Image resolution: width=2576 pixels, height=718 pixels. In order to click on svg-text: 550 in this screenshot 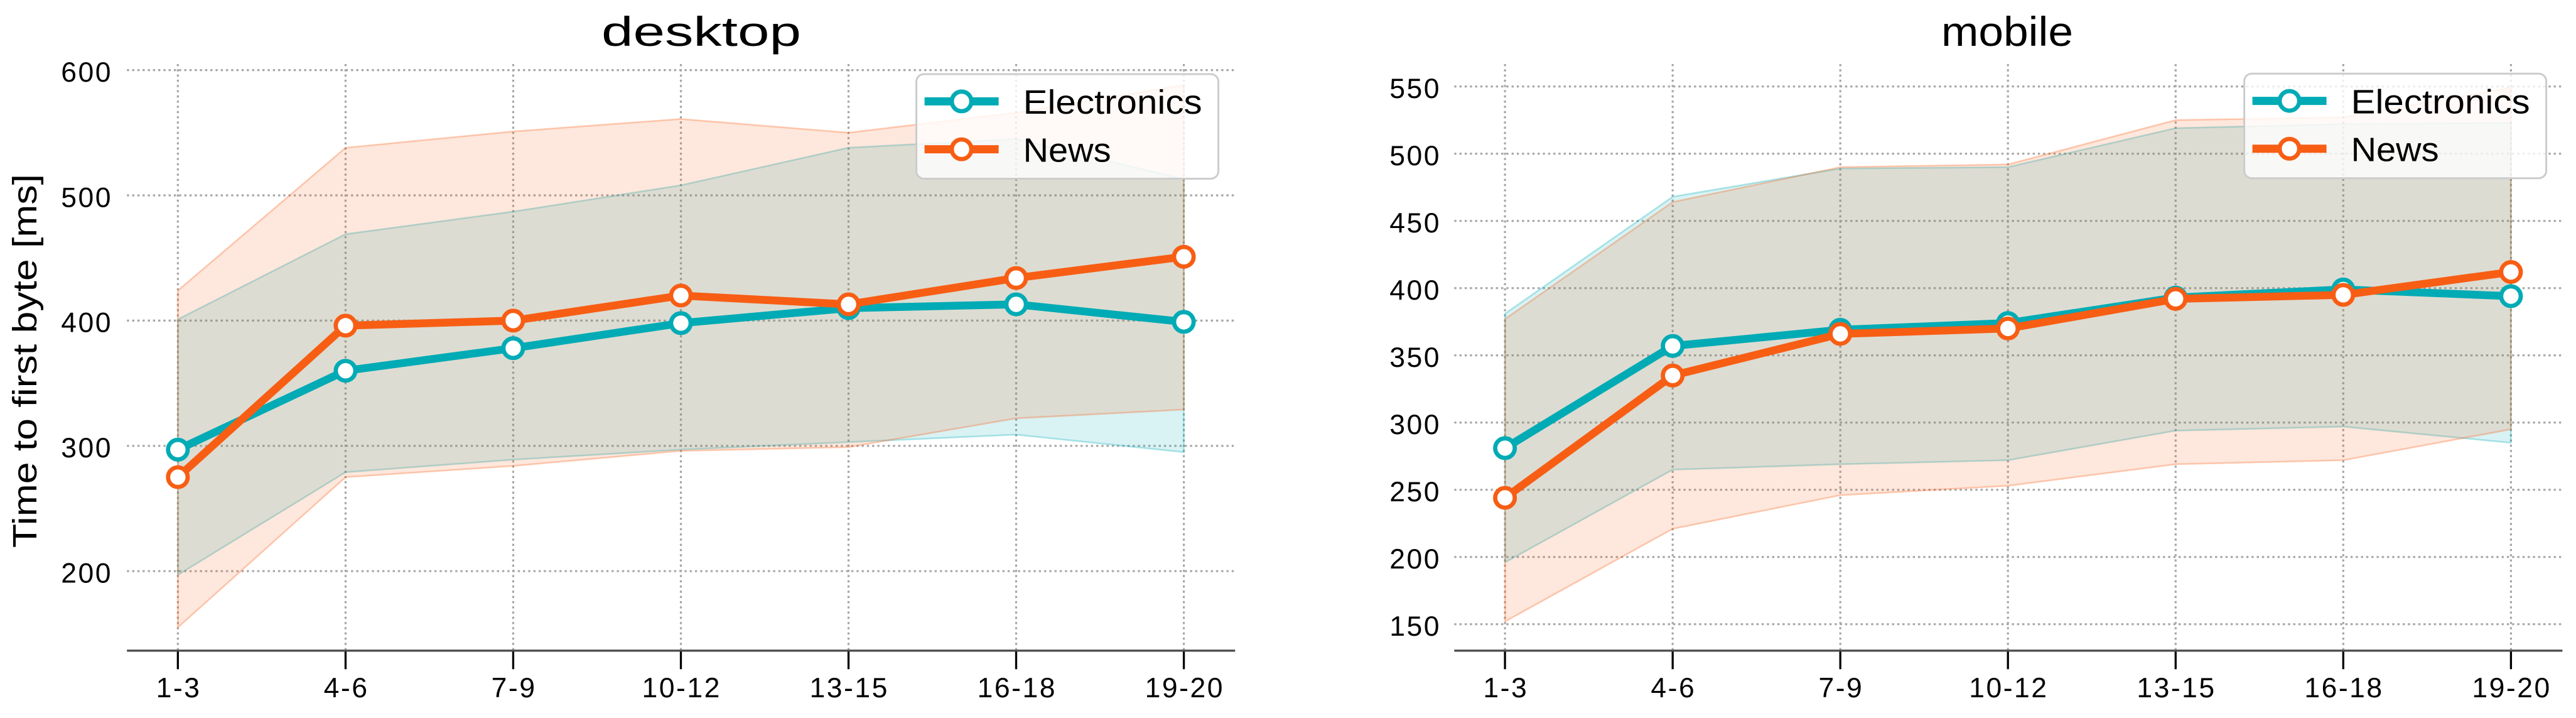, I will do `click(1415, 88)`.